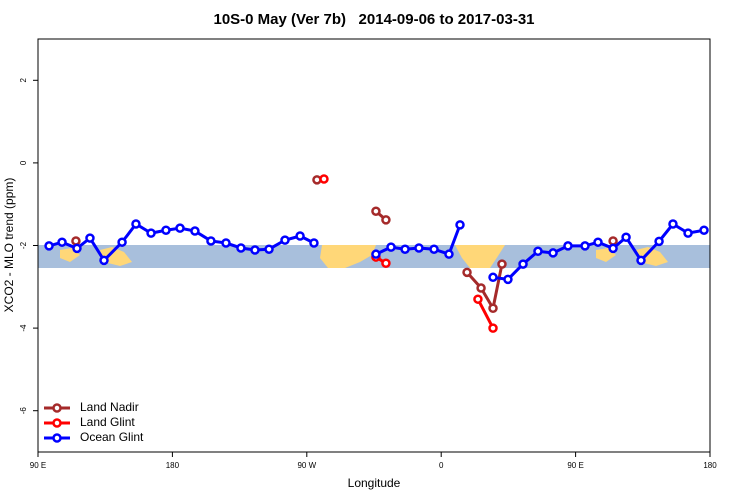 The height and width of the screenshot is (500, 750). Describe the element at coordinates (374, 483) in the screenshot. I see `x-axis-label: Longitude` at that location.